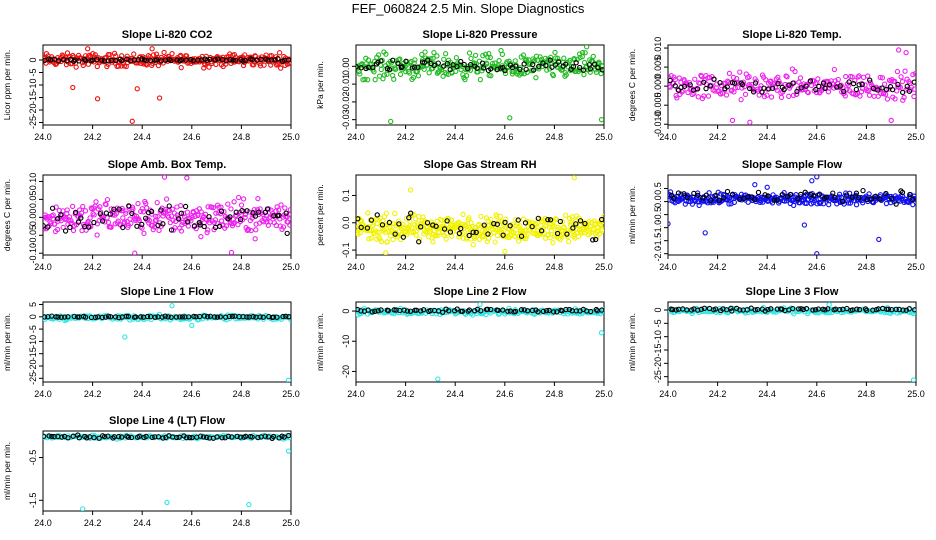  Describe the element at coordinates (867, 394) in the screenshot. I see `x-tick-label: 24.8` at that location.